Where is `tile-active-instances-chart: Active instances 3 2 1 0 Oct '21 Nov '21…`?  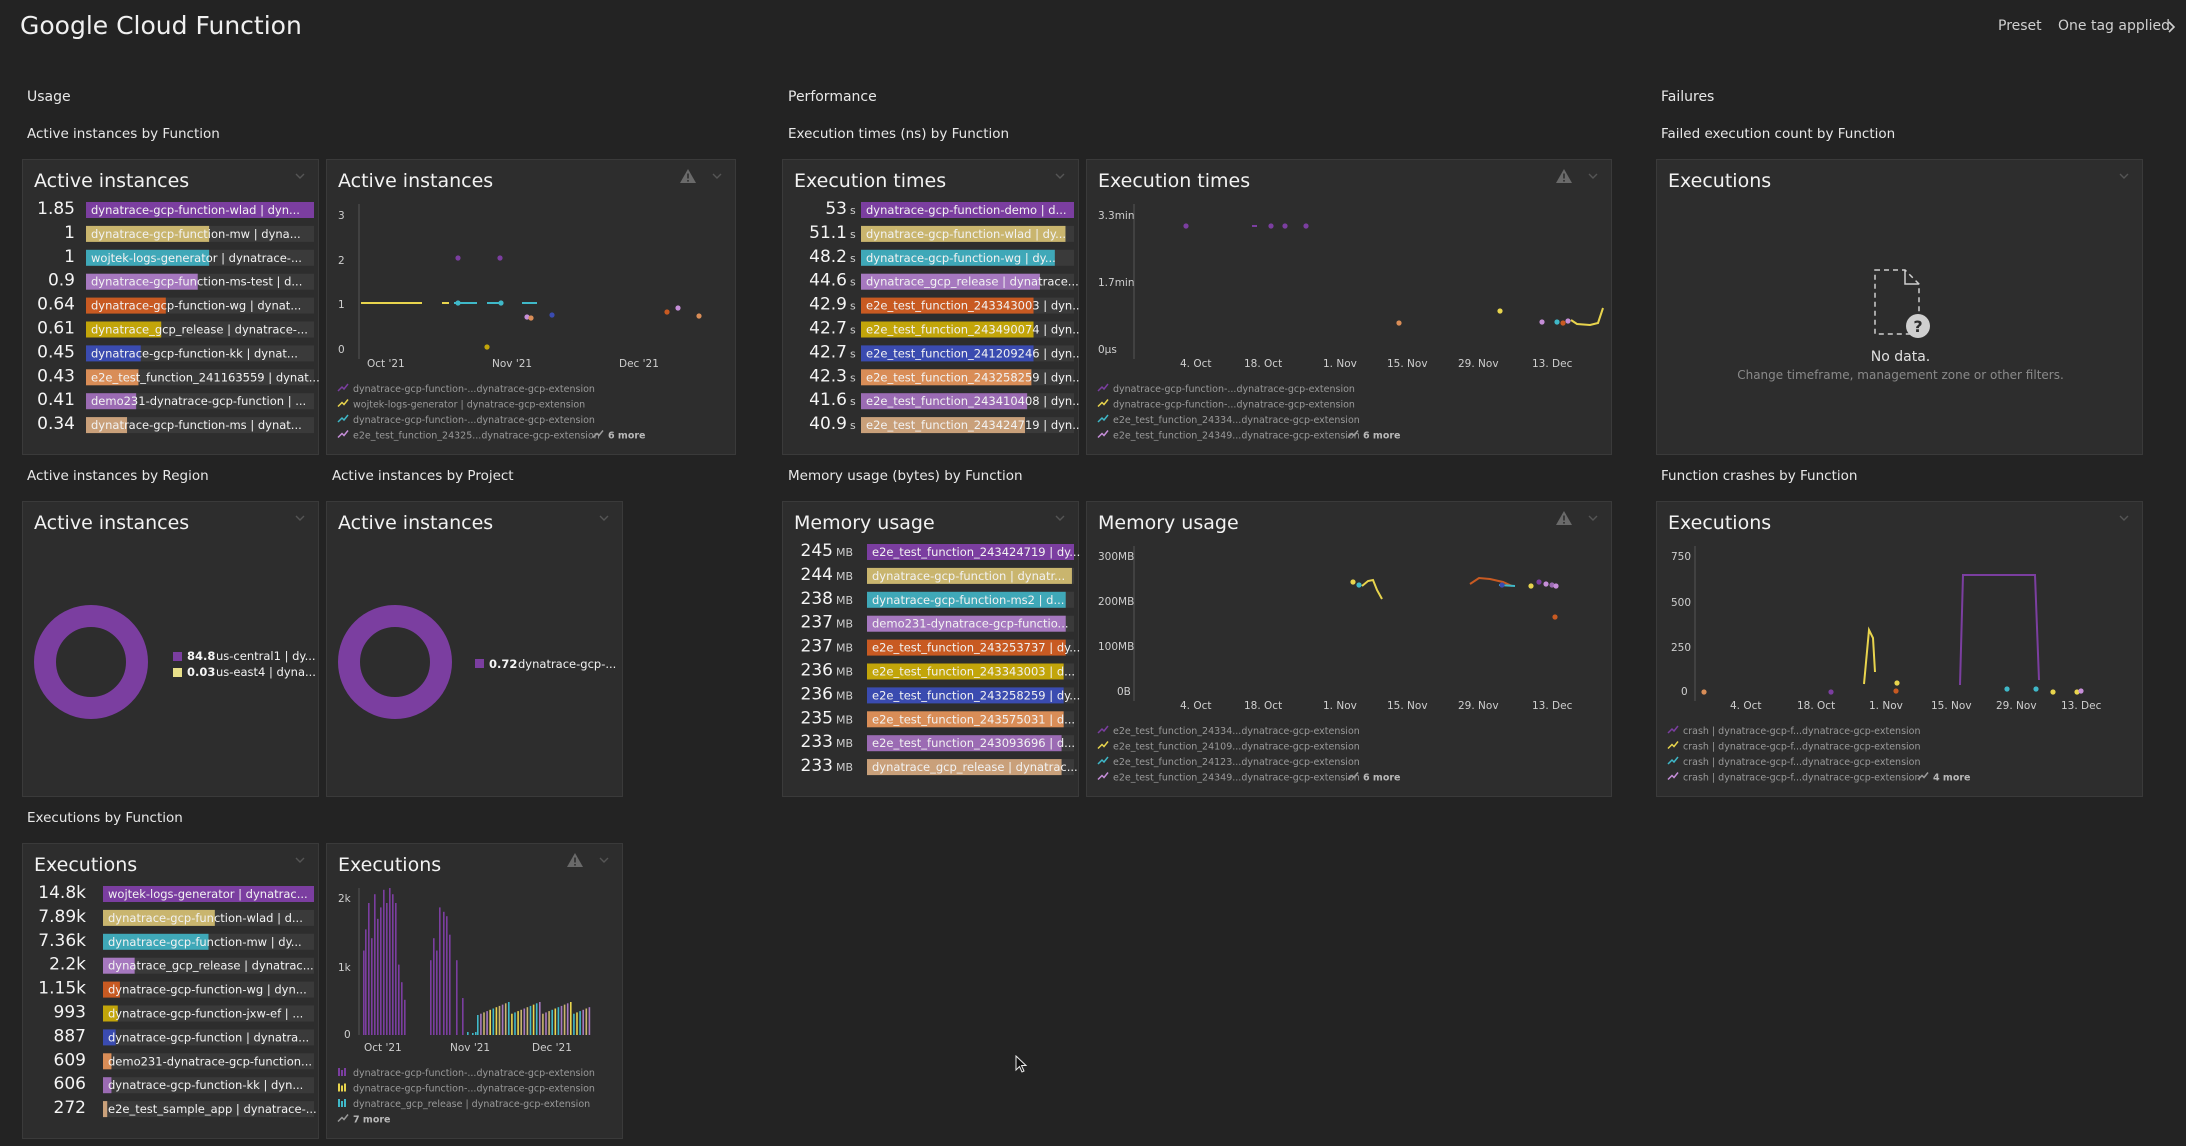 tile-active-instances-chart: Active instances 3 2 1 0 Oct '21 Nov '21… is located at coordinates (531, 307).